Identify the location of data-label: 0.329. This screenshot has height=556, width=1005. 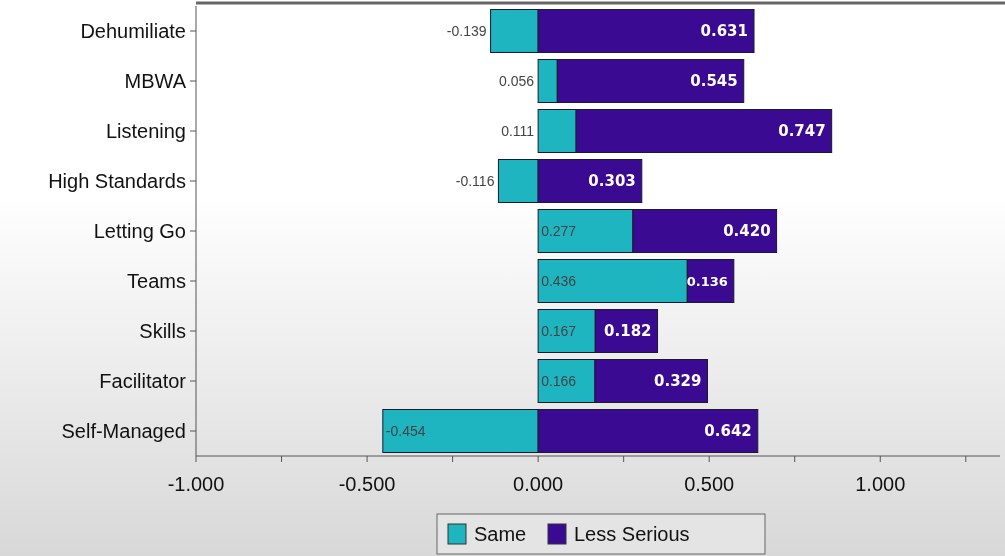
(678, 381).